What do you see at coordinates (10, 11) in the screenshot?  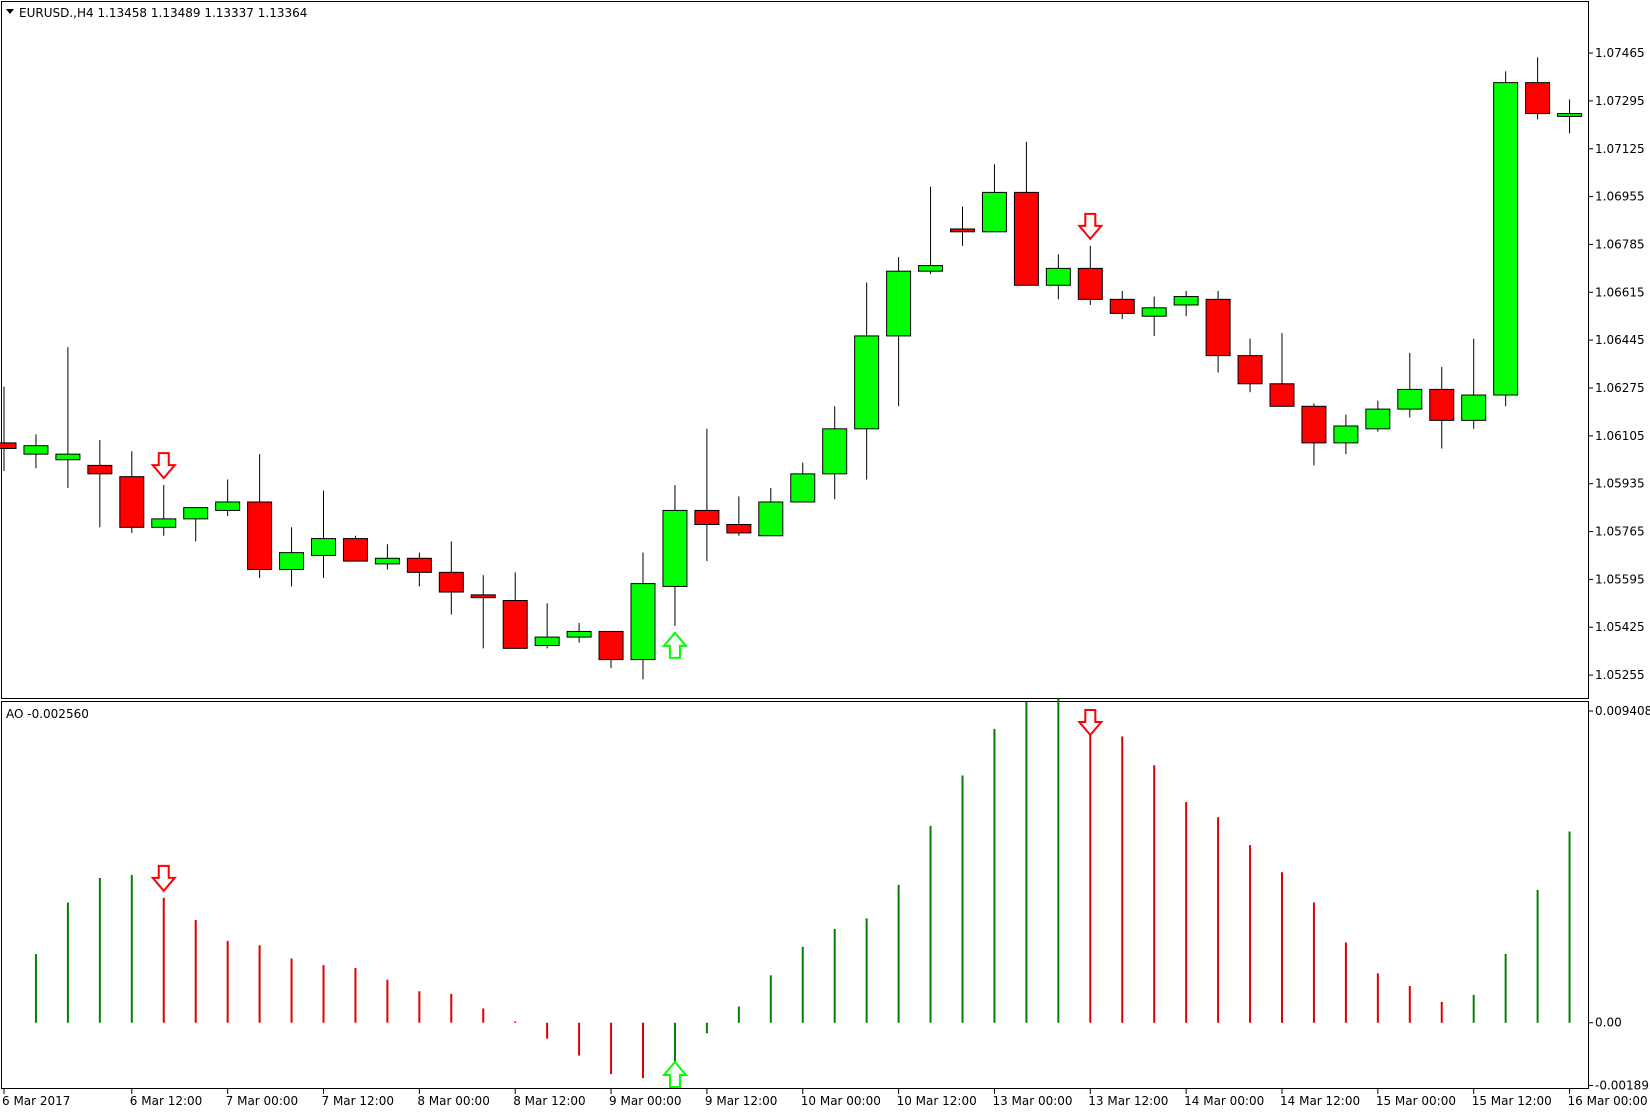 I see `triangle-down-icon` at bounding box center [10, 11].